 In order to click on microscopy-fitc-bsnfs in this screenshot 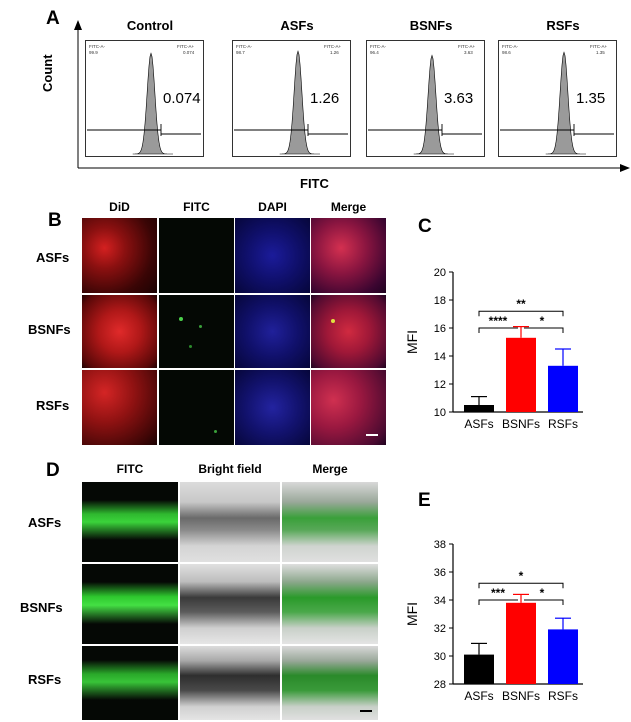, I will do `click(196, 331)`.